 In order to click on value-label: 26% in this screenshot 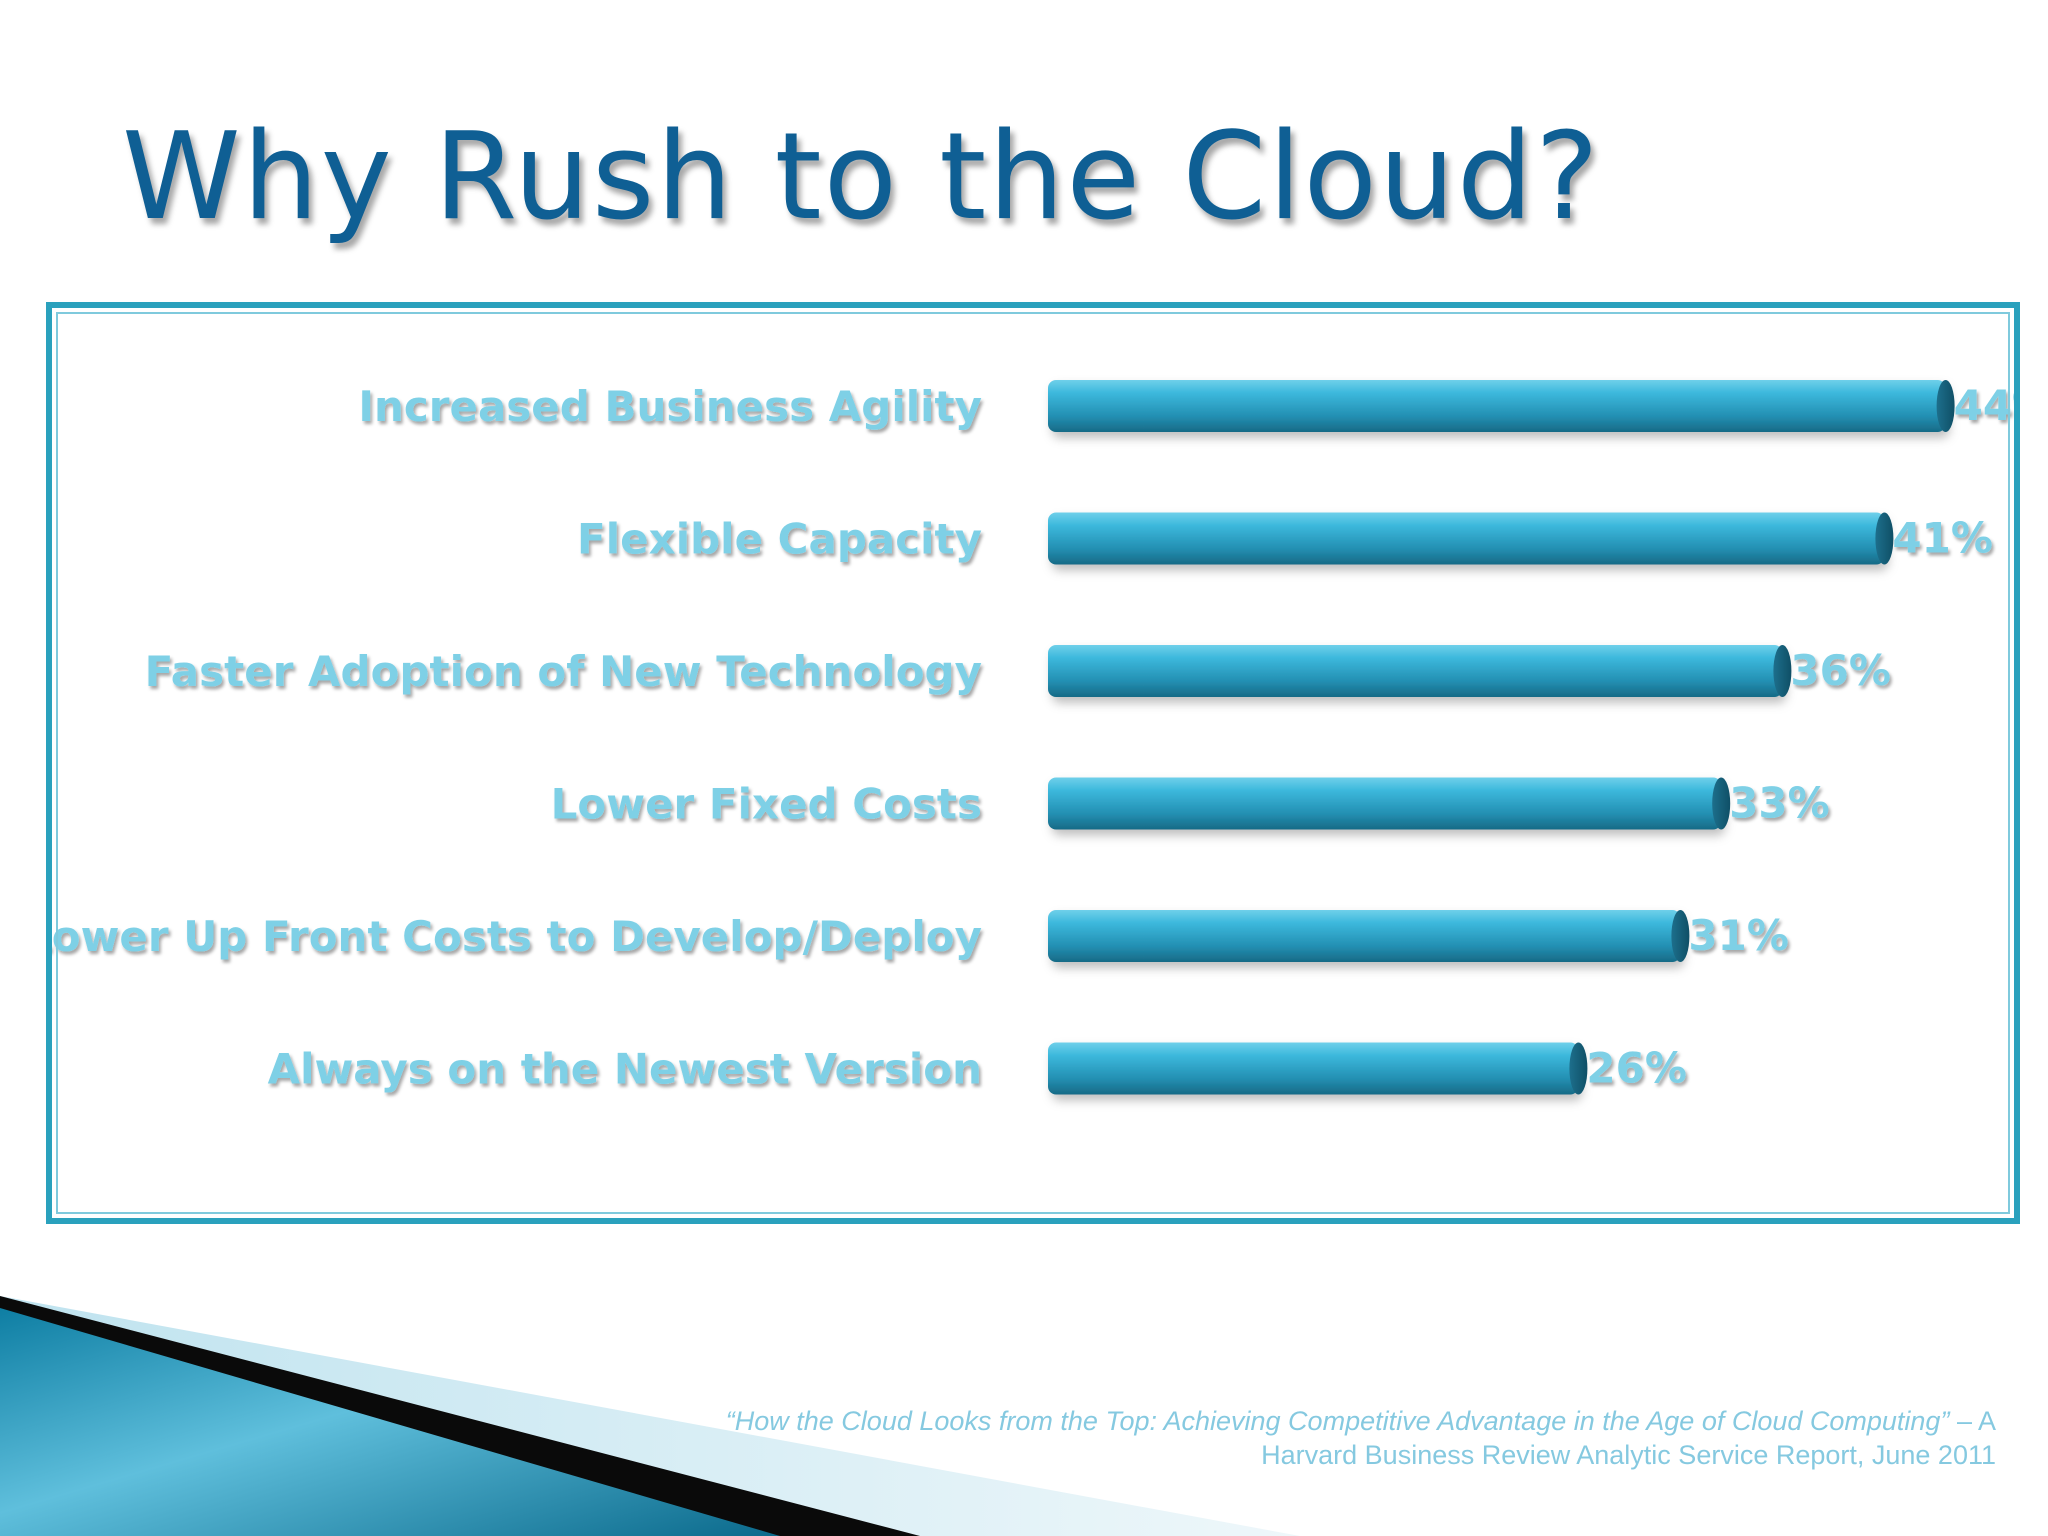, I will do `click(1636, 1068)`.